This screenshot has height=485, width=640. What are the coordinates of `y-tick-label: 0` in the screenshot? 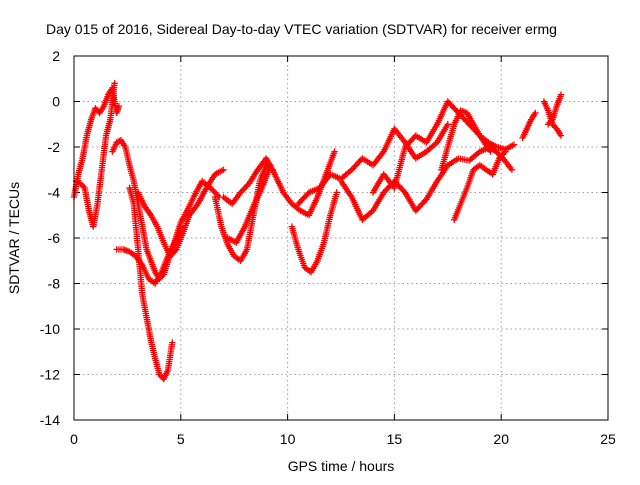 It's located at (56, 102).